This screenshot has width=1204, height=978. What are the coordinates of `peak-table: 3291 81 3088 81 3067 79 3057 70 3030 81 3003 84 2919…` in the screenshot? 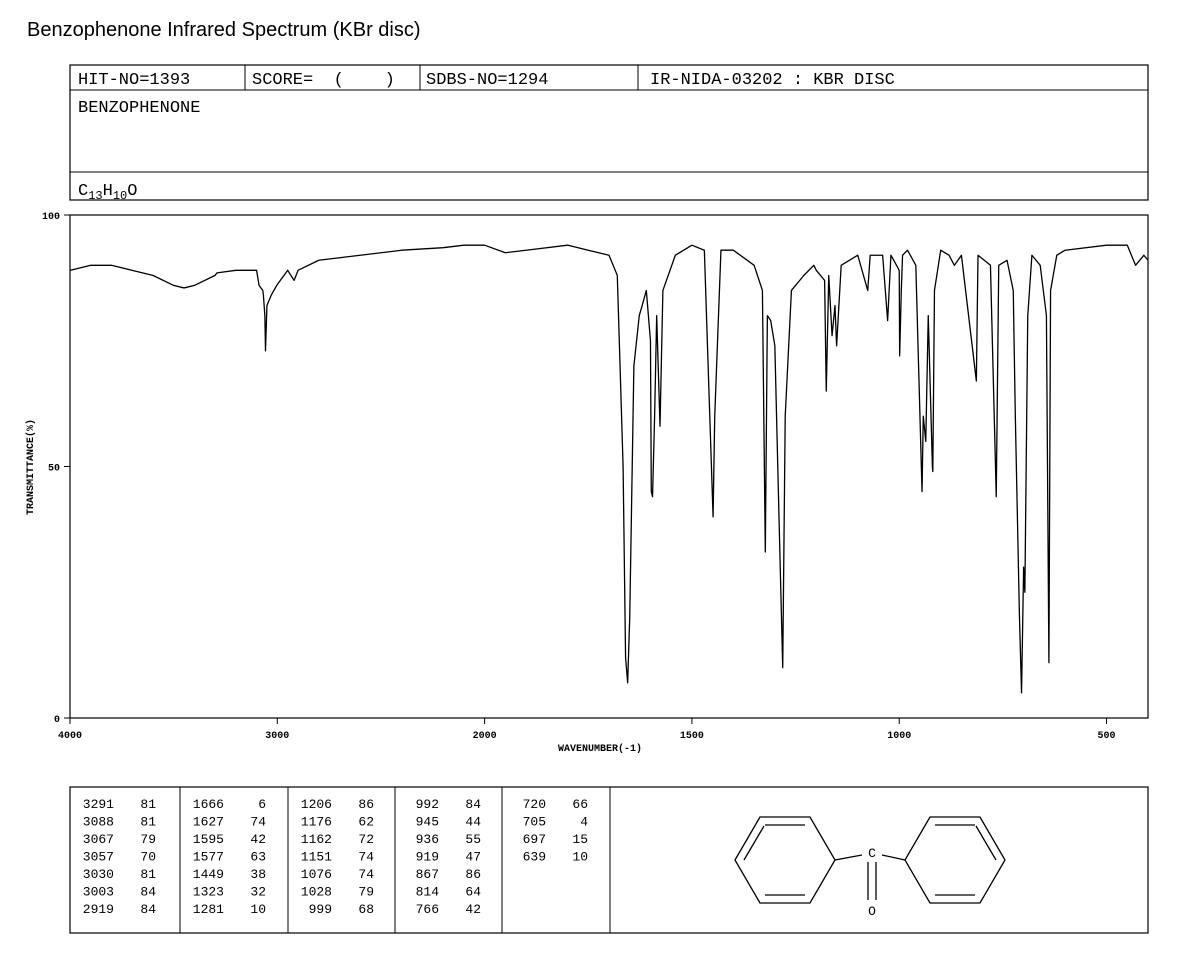 It's located at (347, 860).